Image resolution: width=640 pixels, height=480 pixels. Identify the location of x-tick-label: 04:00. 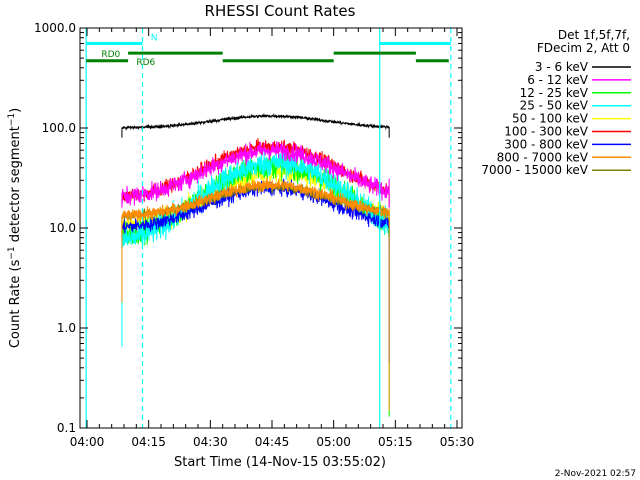
(87, 442).